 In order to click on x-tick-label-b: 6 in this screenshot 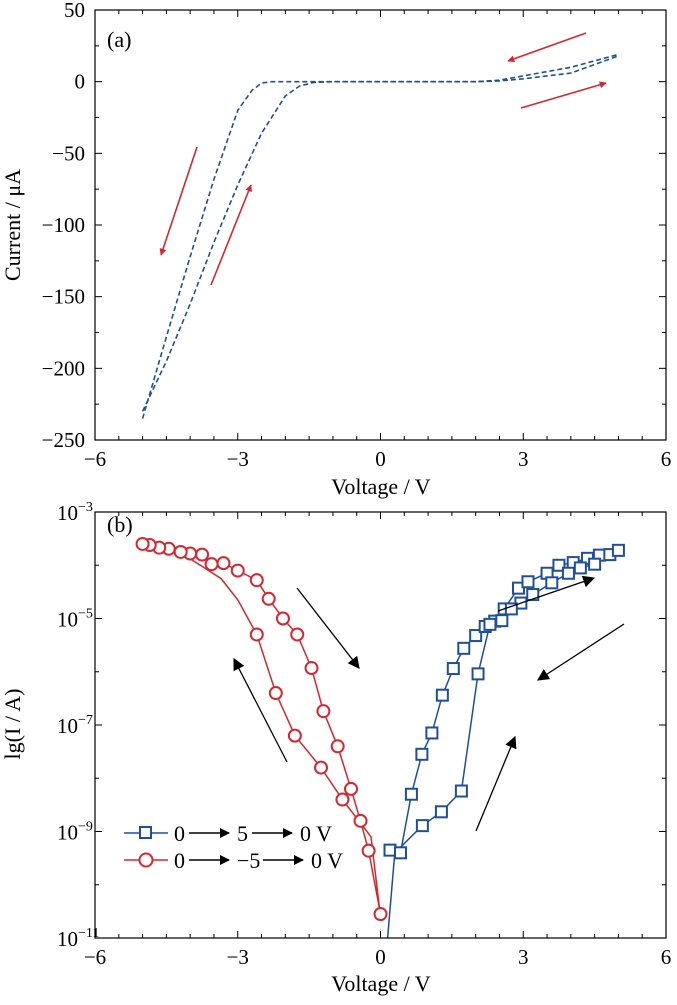, I will do `click(666, 957)`.